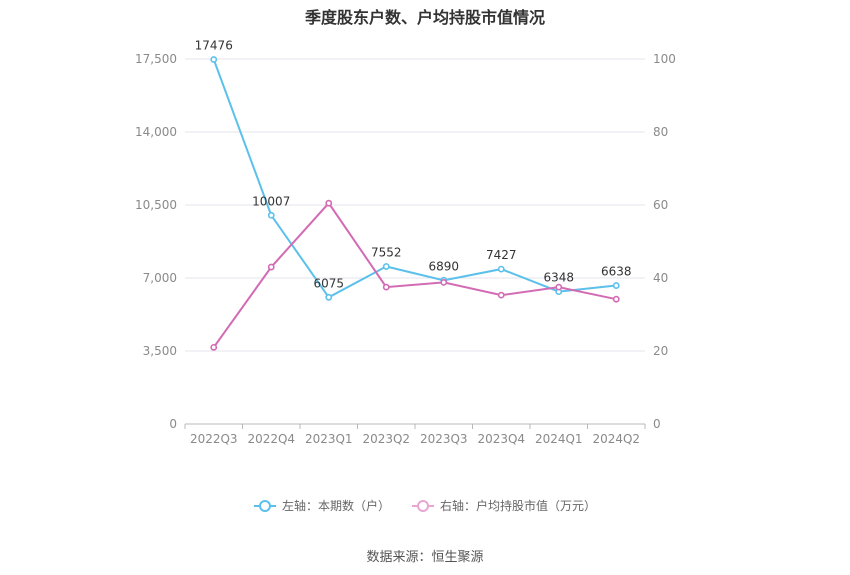 The image size is (850, 575). What do you see at coordinates (660, 205) in the screenshot?
I see `right-tick-label: 60` at bounding box center [660, 205].